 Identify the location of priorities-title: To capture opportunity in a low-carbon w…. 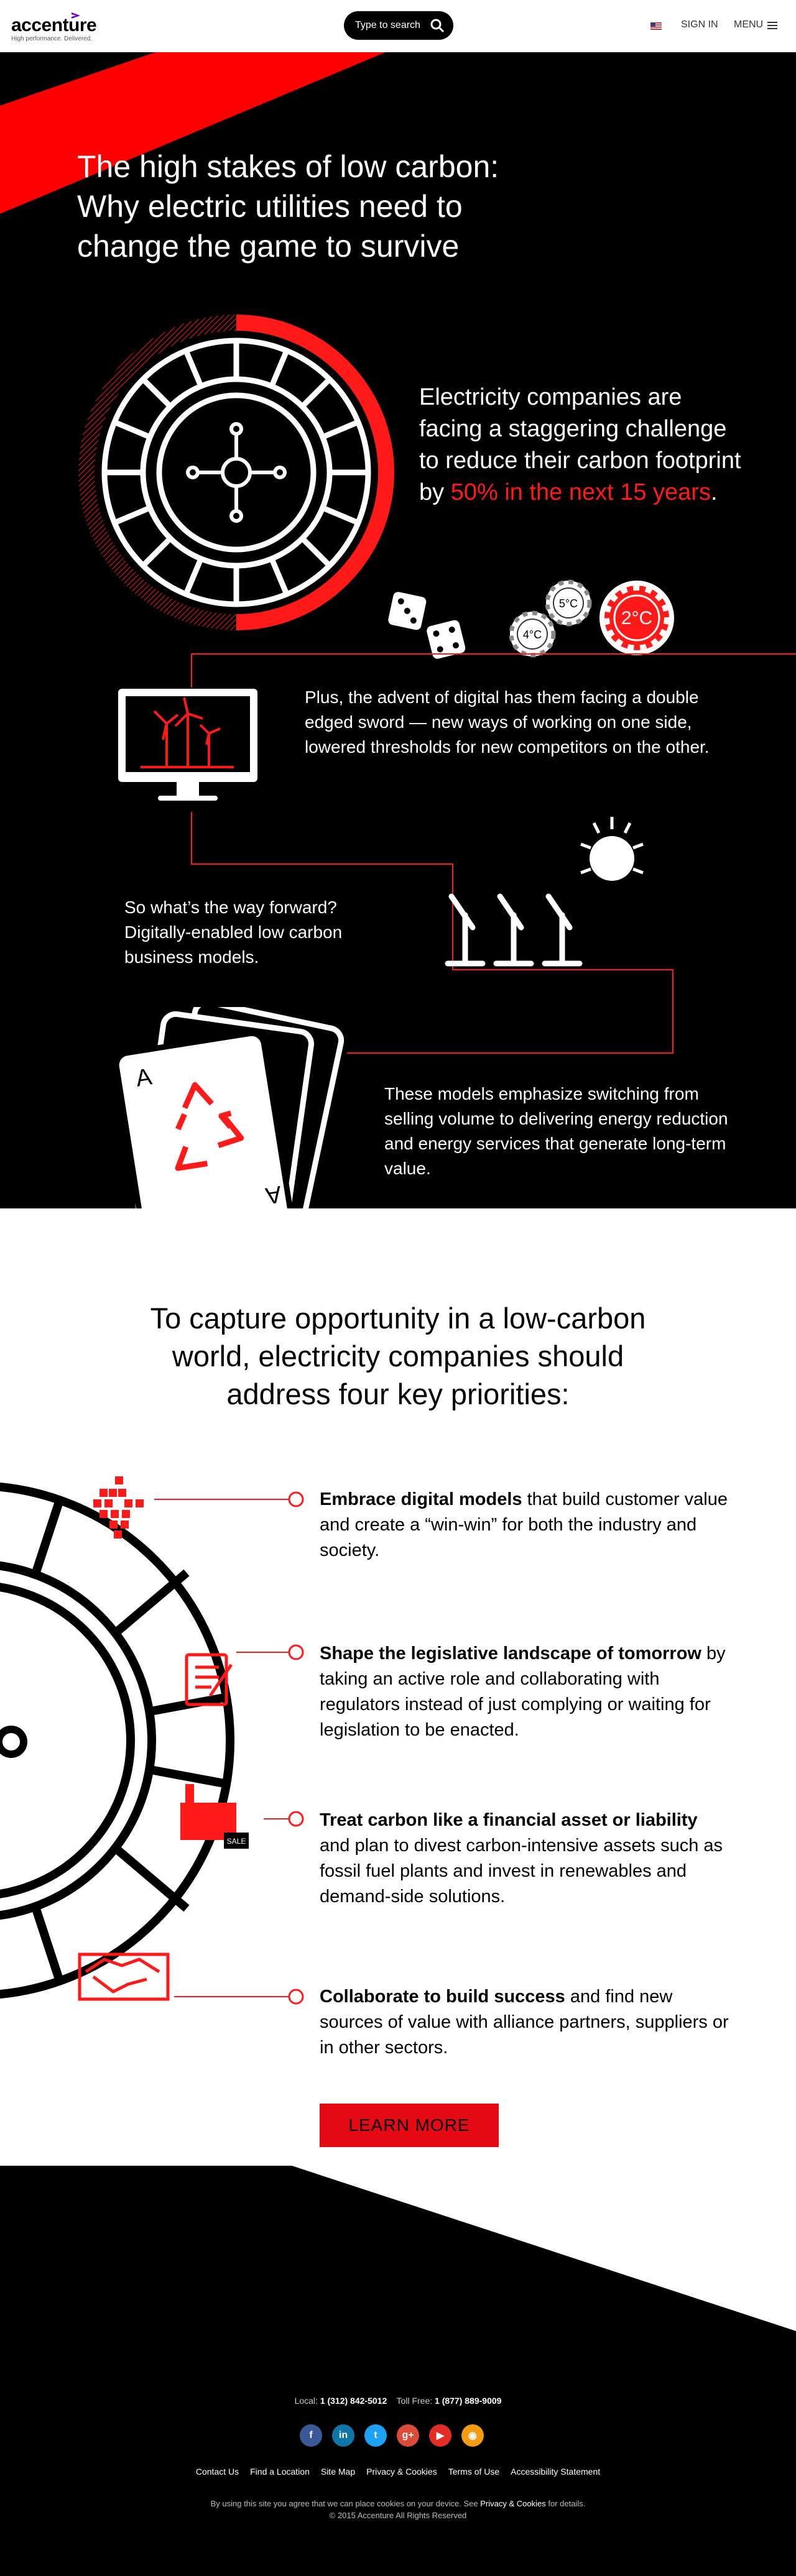
(398, 1356).